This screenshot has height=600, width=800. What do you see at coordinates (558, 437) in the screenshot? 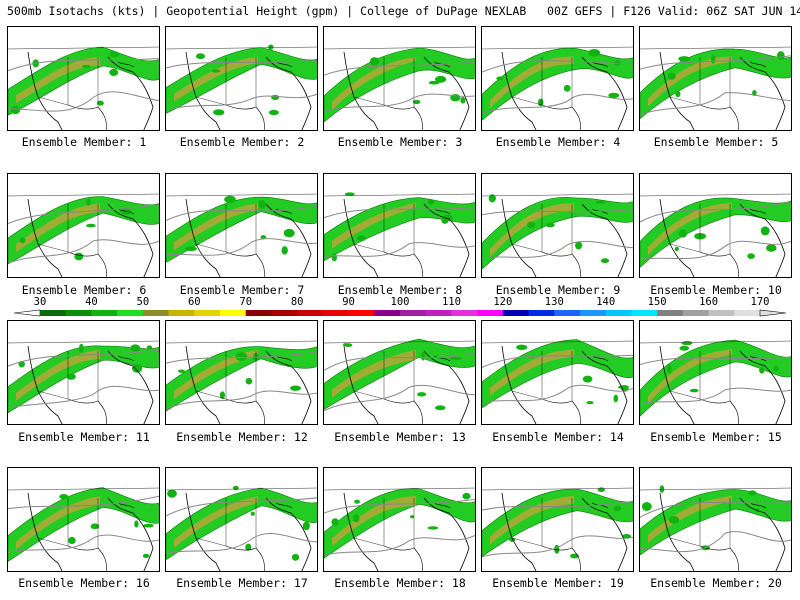
I see `ensemble-member-label: Ensemble Member: 14` at bounding box center [558, 437].